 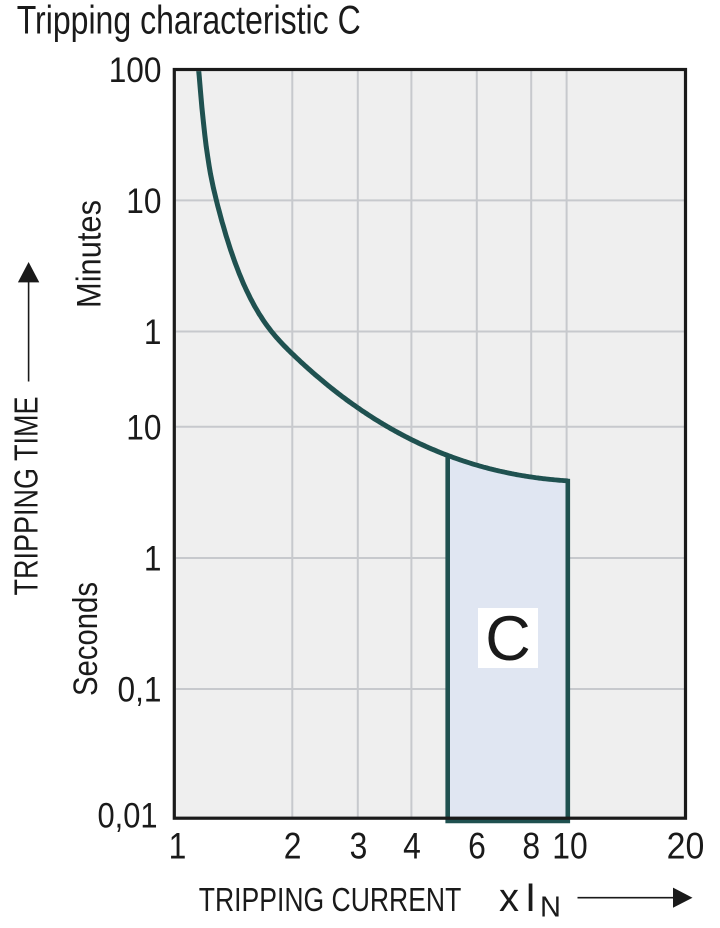 What do you see at coordinates (508, 639) in the screenshot?
I see `svg-text: C` at bounding box center [508, 639].